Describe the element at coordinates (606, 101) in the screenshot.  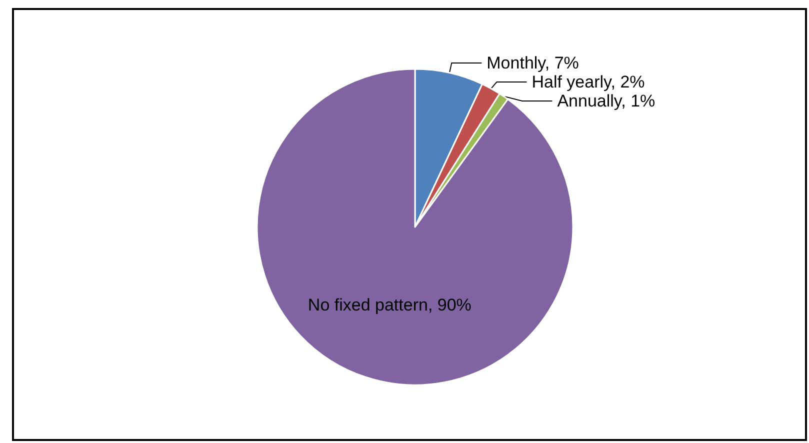
I see `slice-label: Annually, 1%` at that location.